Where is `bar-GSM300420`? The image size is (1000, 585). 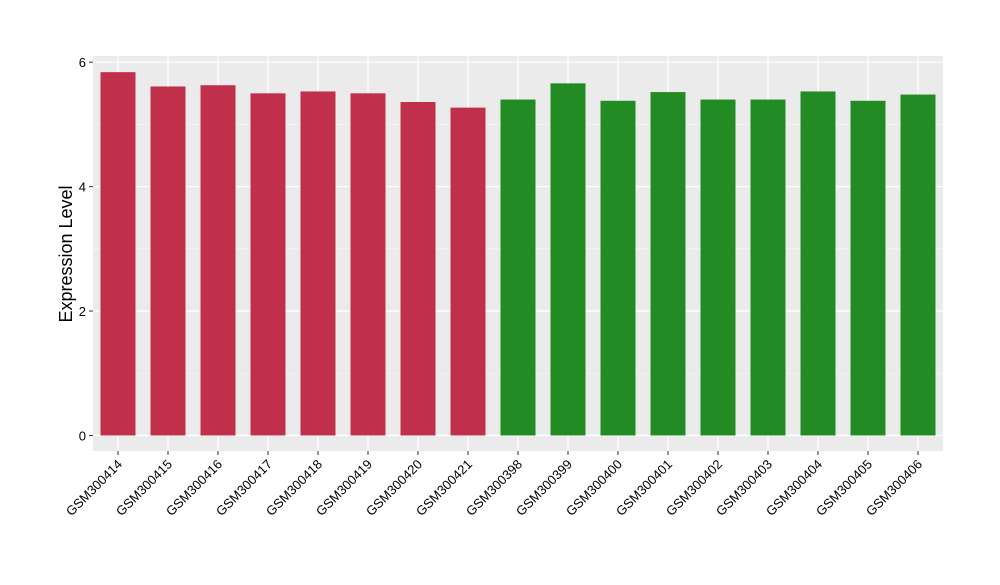
bar-GSM300420 is located at coordinates (418, 269).